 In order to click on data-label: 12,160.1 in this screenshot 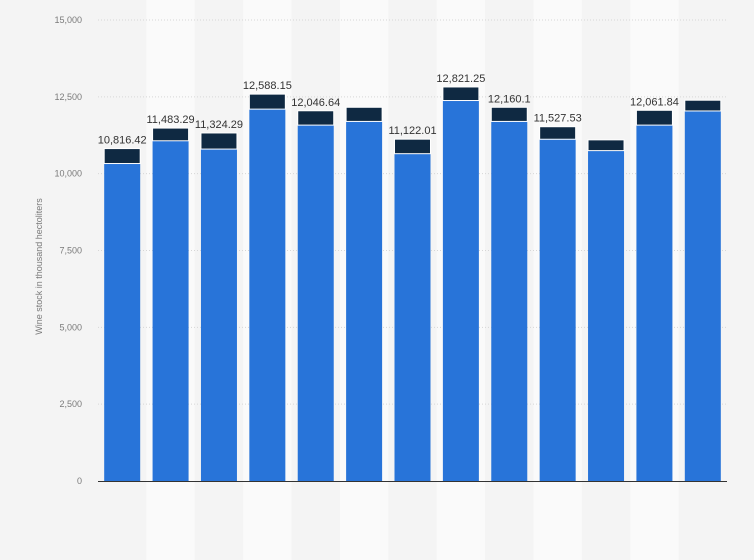, I will do `click(509, 99)`.